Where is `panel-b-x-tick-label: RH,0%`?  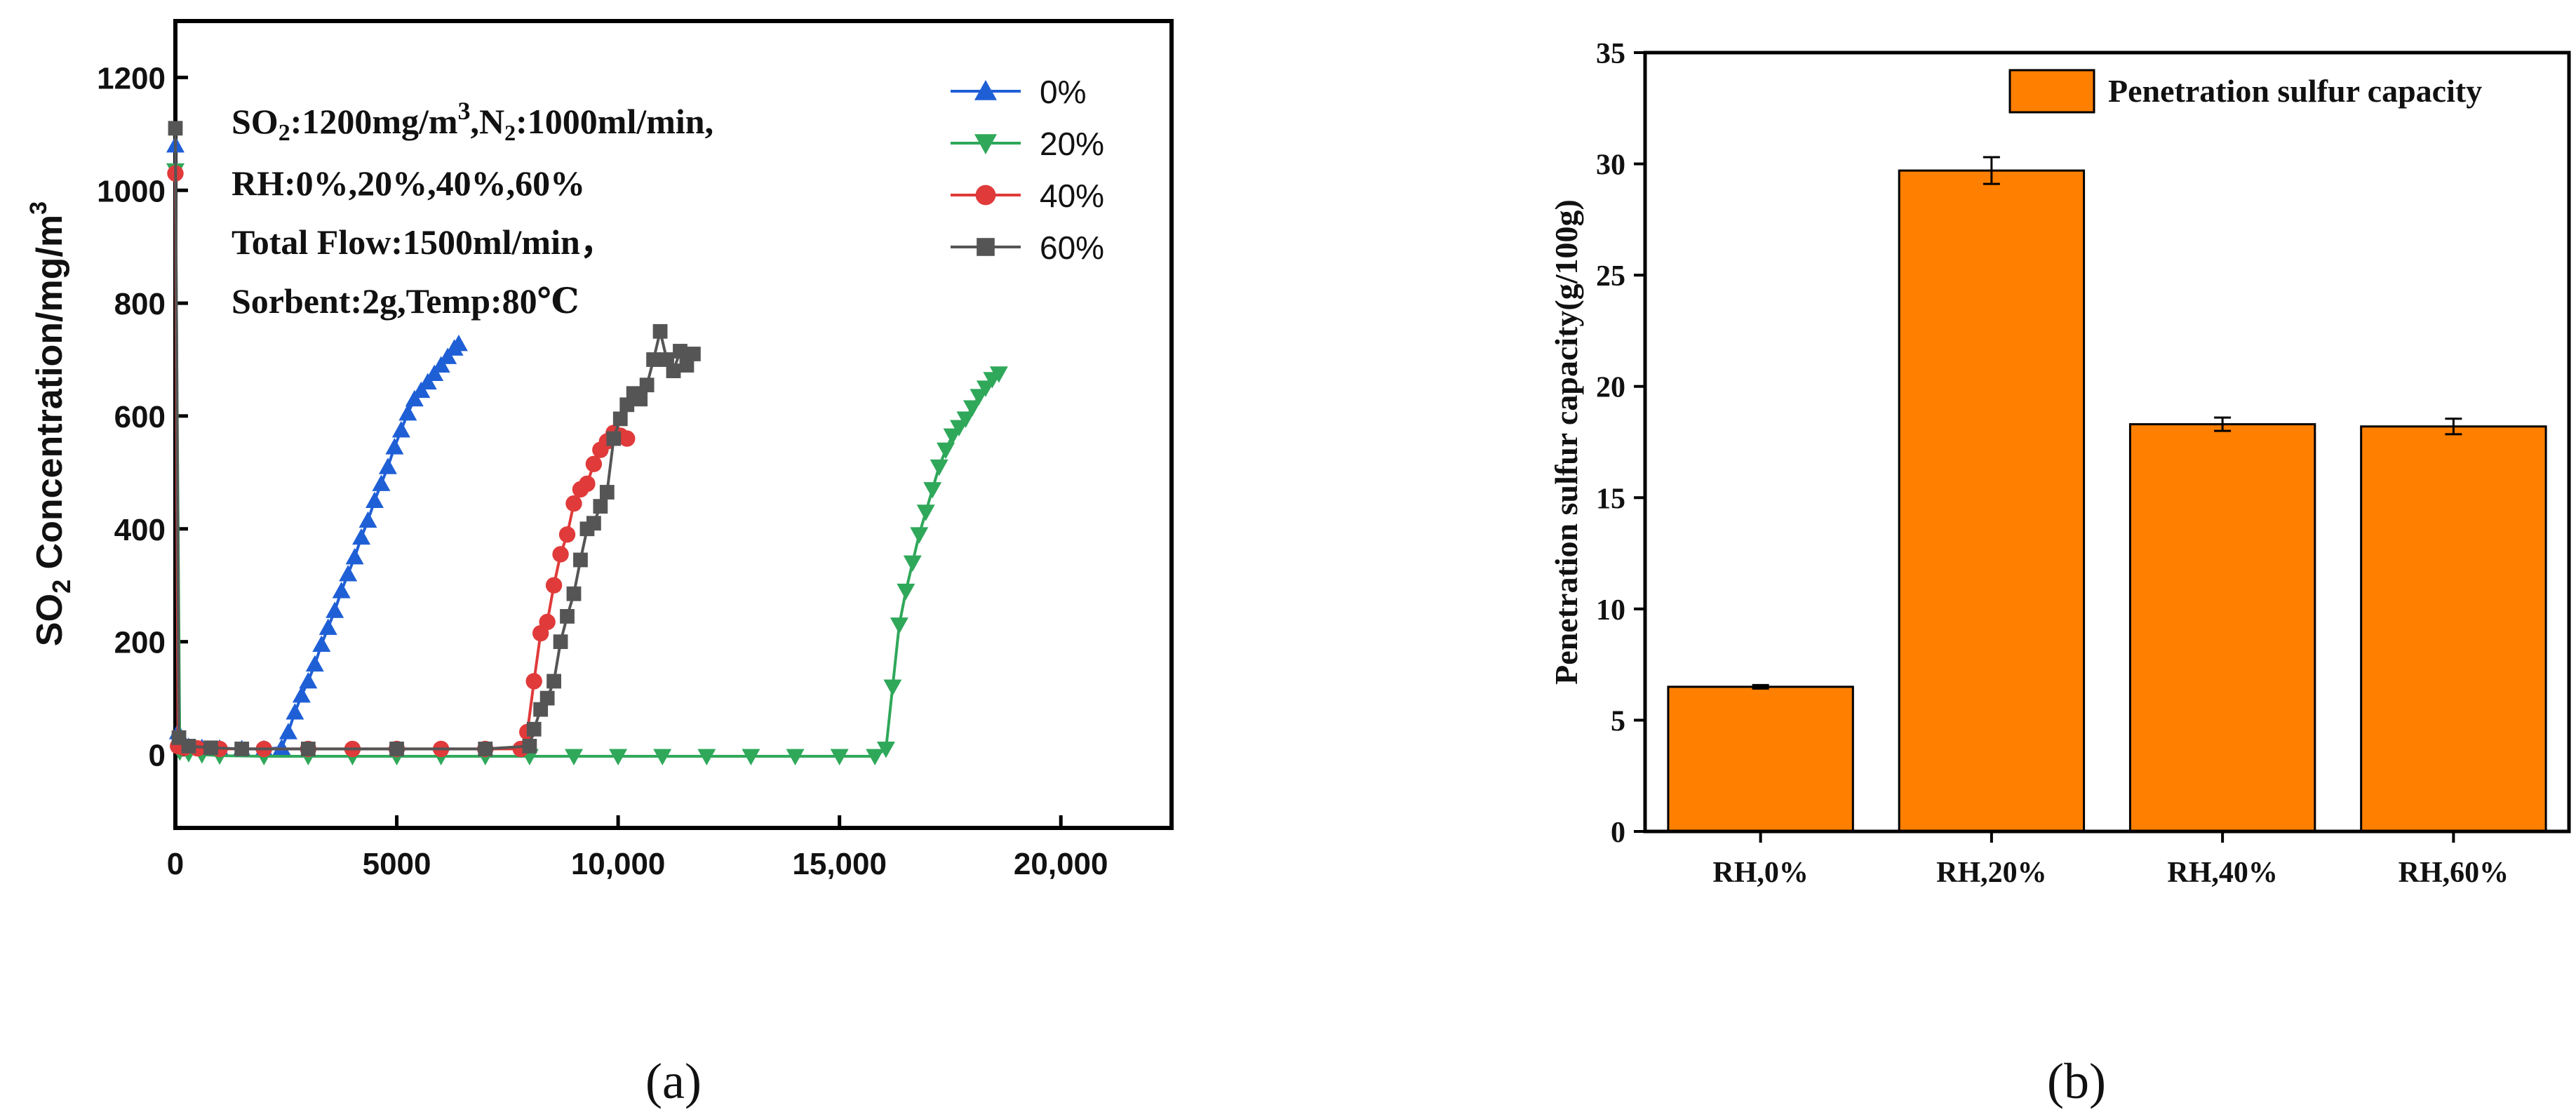
panel-b-x-tick-label: RH,0% is located at coordinates (1761, 873).